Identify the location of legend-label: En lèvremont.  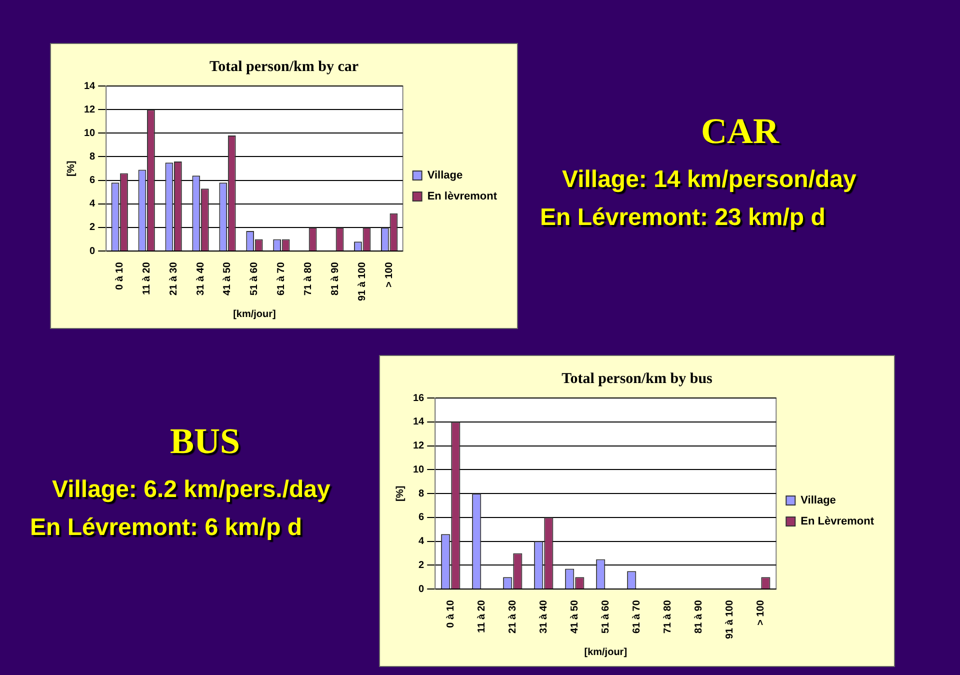
(462, 196).